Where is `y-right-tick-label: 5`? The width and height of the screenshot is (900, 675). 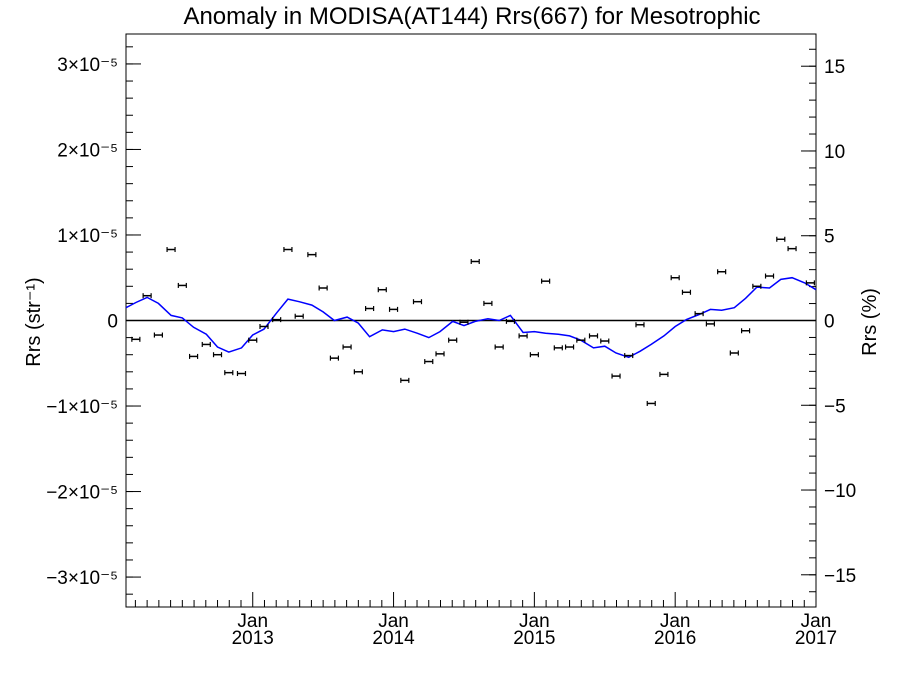 y-right-tick-label: 5 is located at coordinates (829, 237).